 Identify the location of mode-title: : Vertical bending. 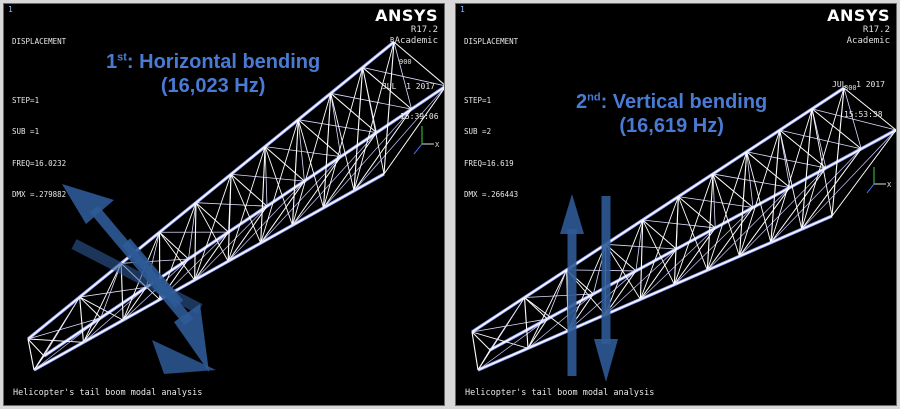
(684, 102).